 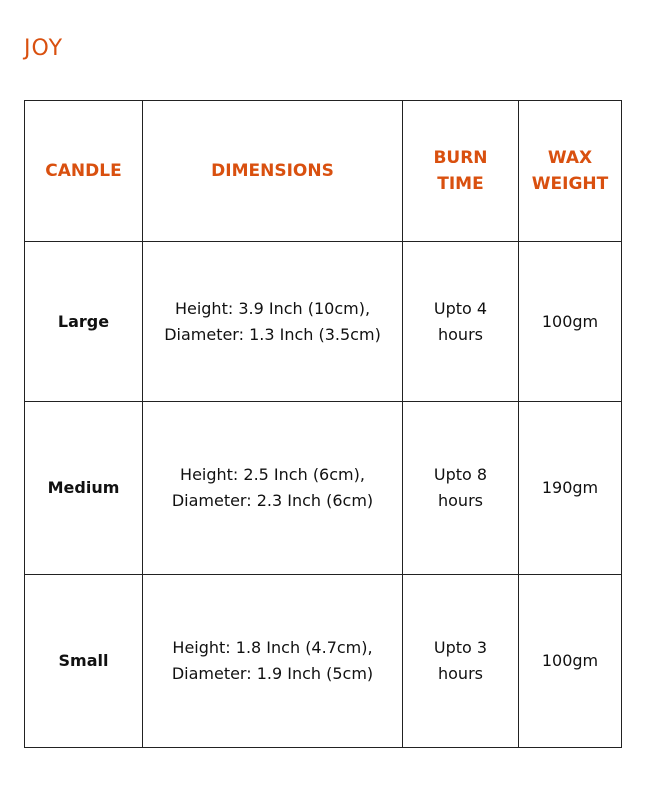 I want to click on burn-time-cell: Upto 3 hours, so click(x=460, y=661).